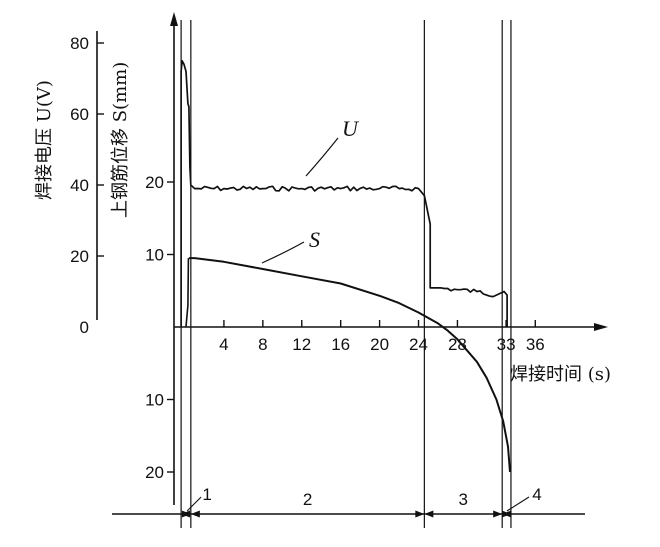 The image size is (660, 547). What do you see at coordinates (463, 499) in the screenshot?
I see `phase-label: 3` at bounding box center [463, 499].